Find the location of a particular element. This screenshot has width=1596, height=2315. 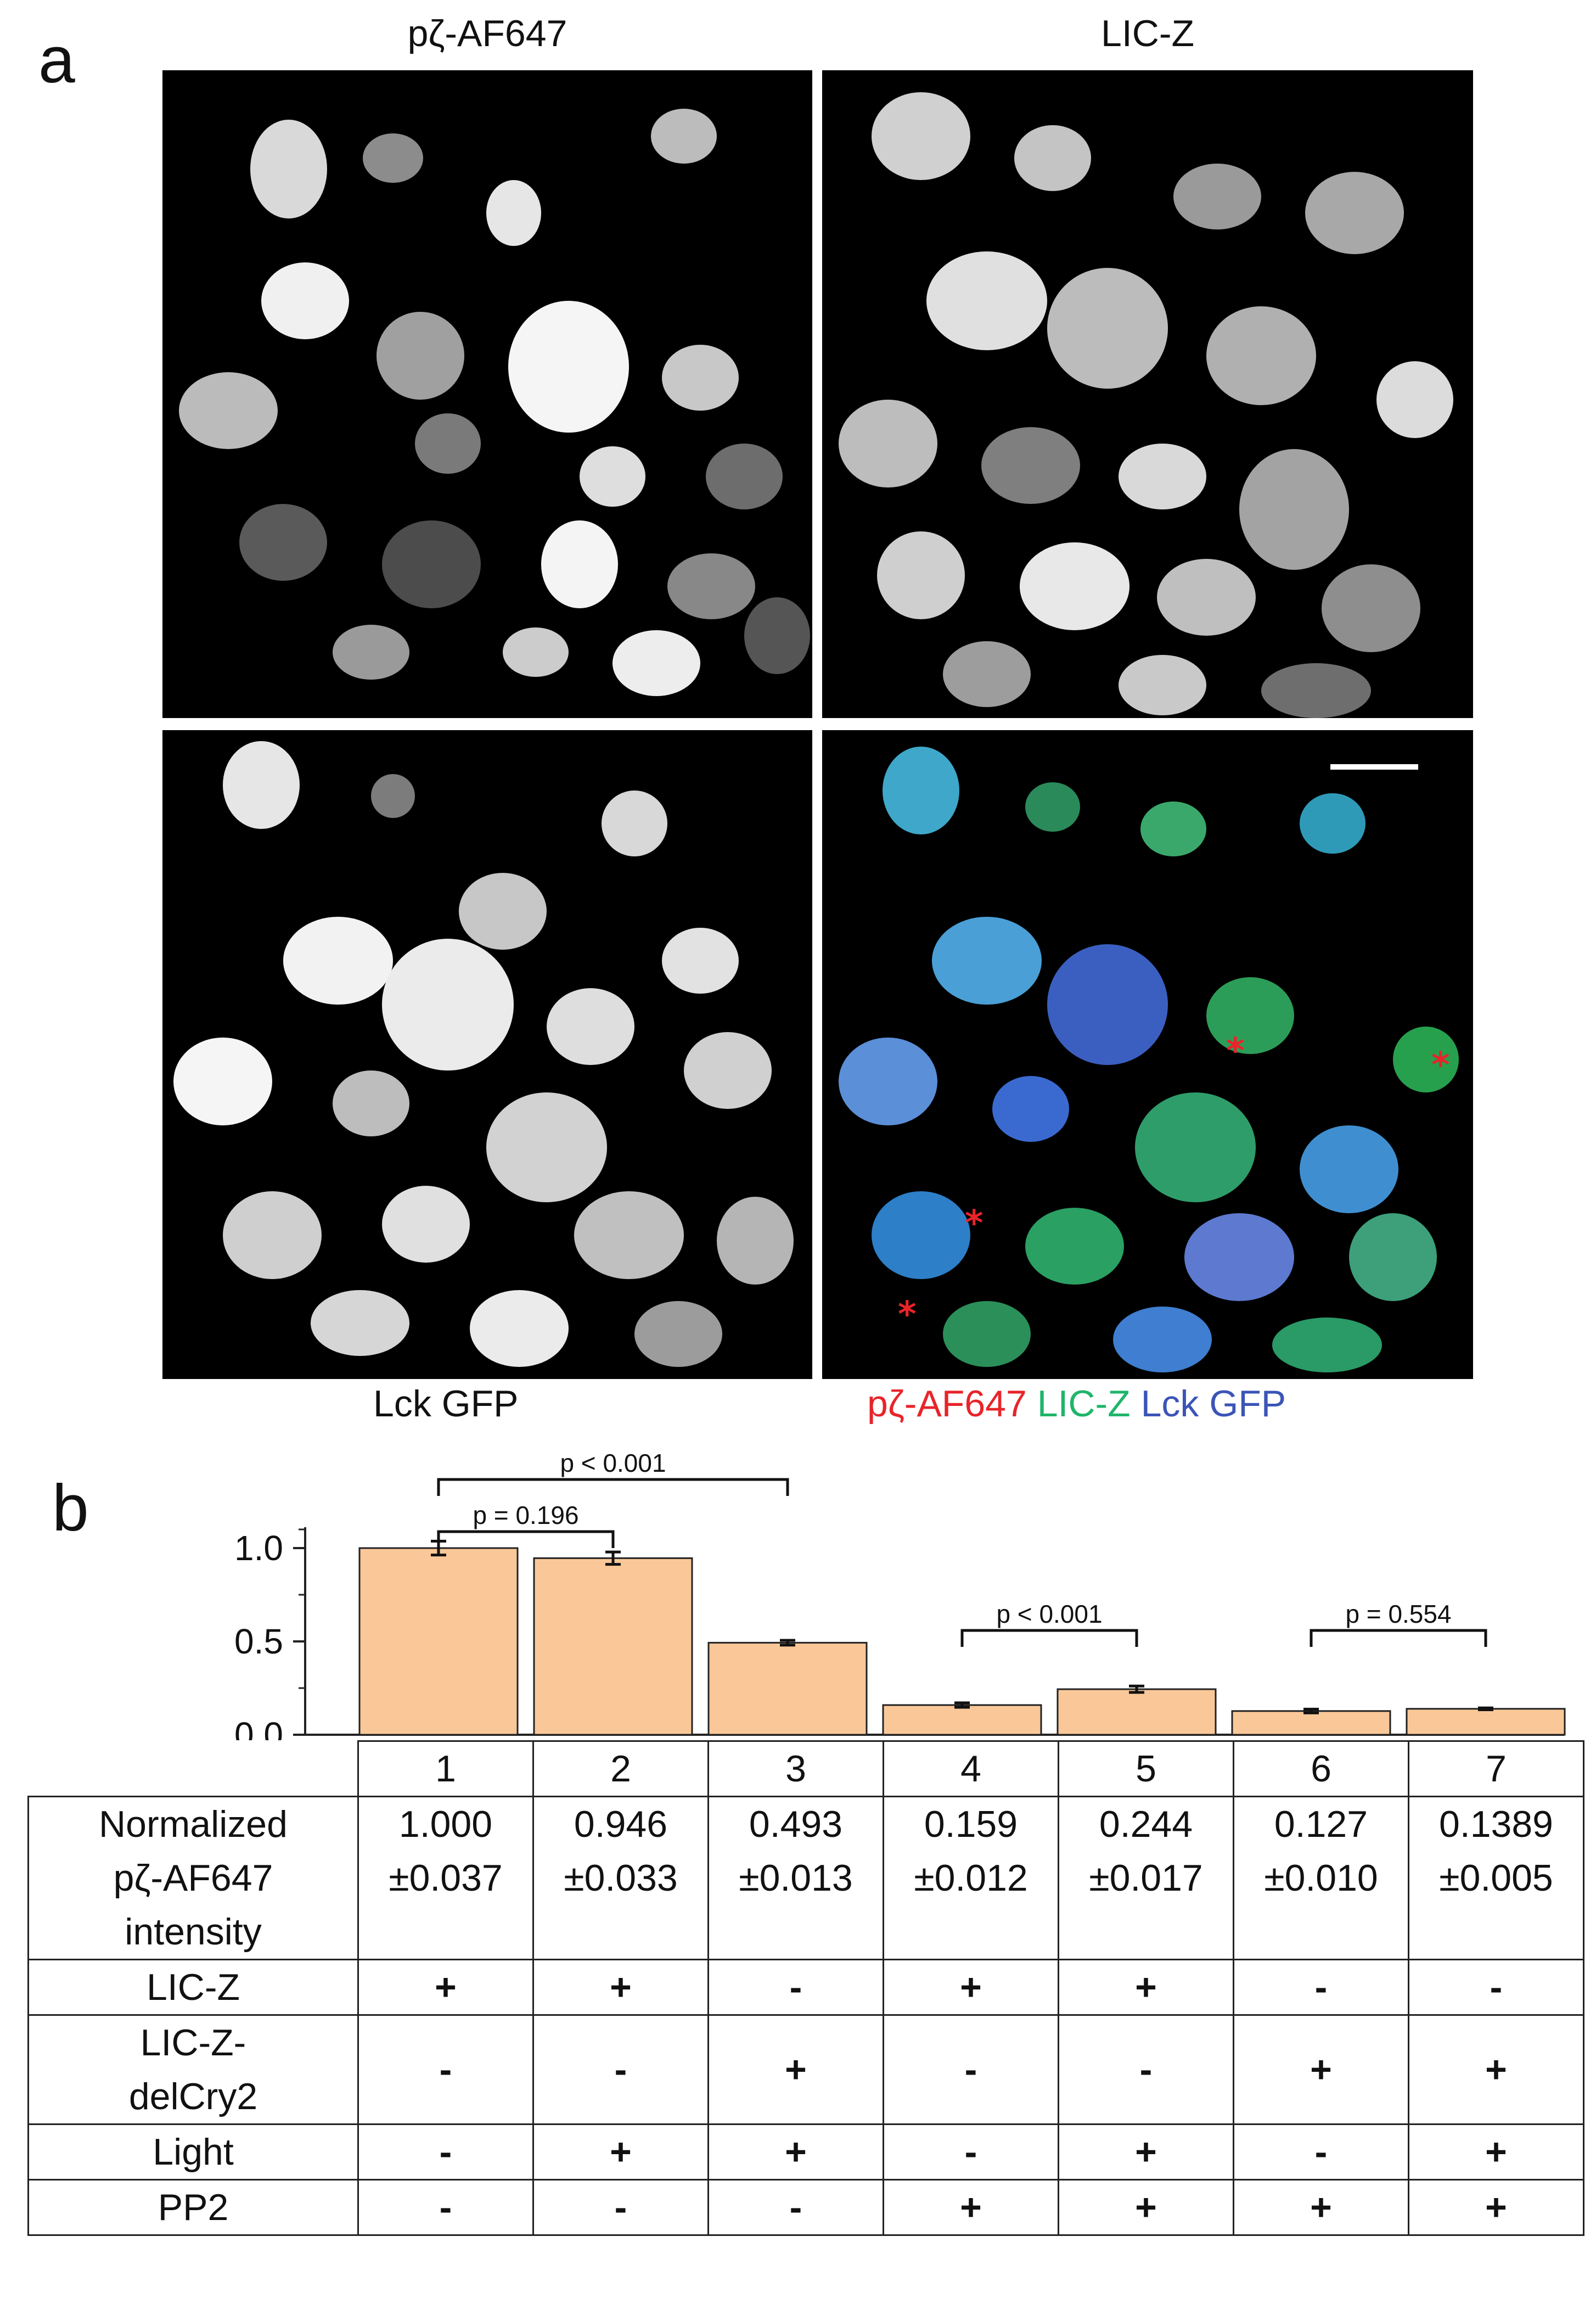

intensity-value: 0.1389 ±0.005 is located at coordinates (1496, 1878).